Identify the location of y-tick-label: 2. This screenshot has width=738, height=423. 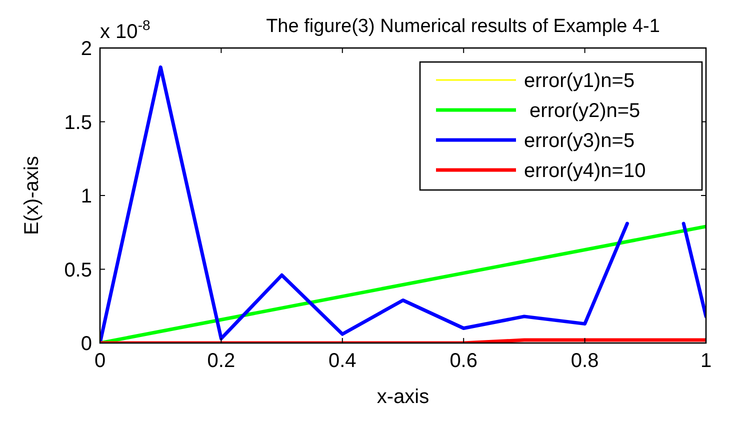
(86, 49).